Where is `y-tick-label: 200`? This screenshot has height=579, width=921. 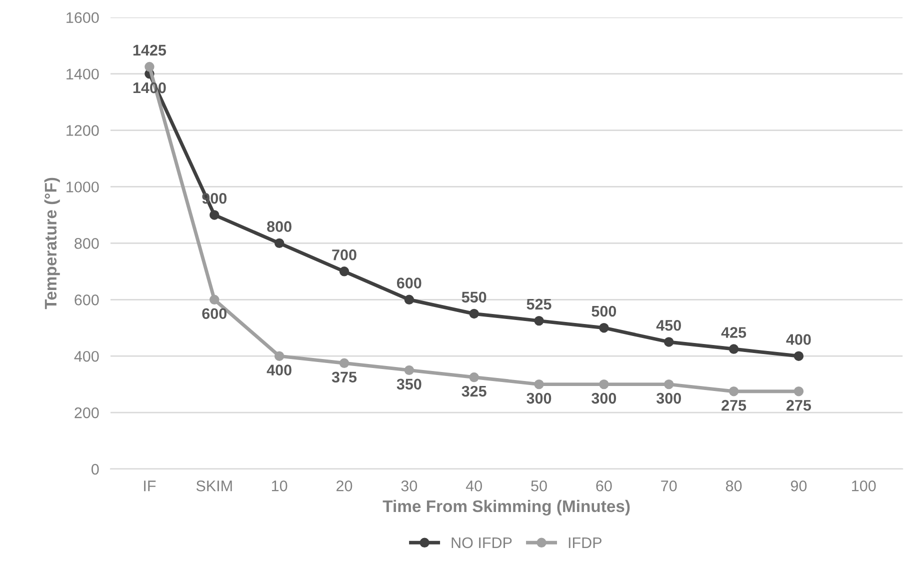 y-tick-label: 200 is located at coordinates (86, 412).